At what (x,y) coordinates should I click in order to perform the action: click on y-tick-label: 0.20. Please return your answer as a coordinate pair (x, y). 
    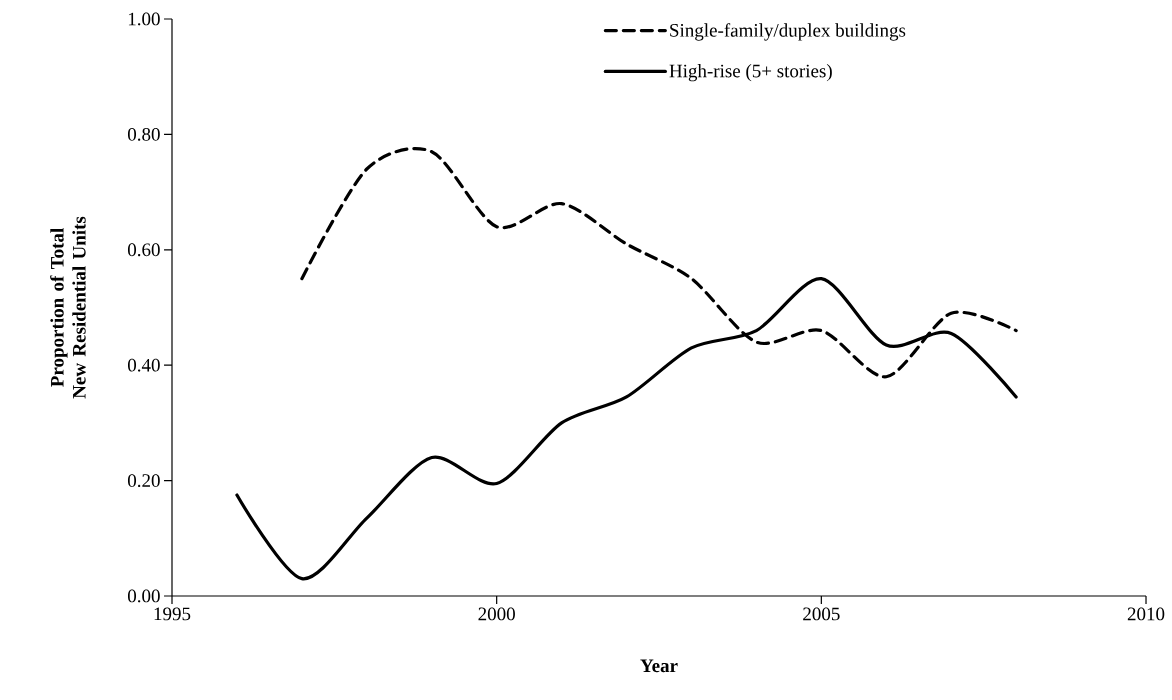
    Looking at the image, I should click on (143, 481).